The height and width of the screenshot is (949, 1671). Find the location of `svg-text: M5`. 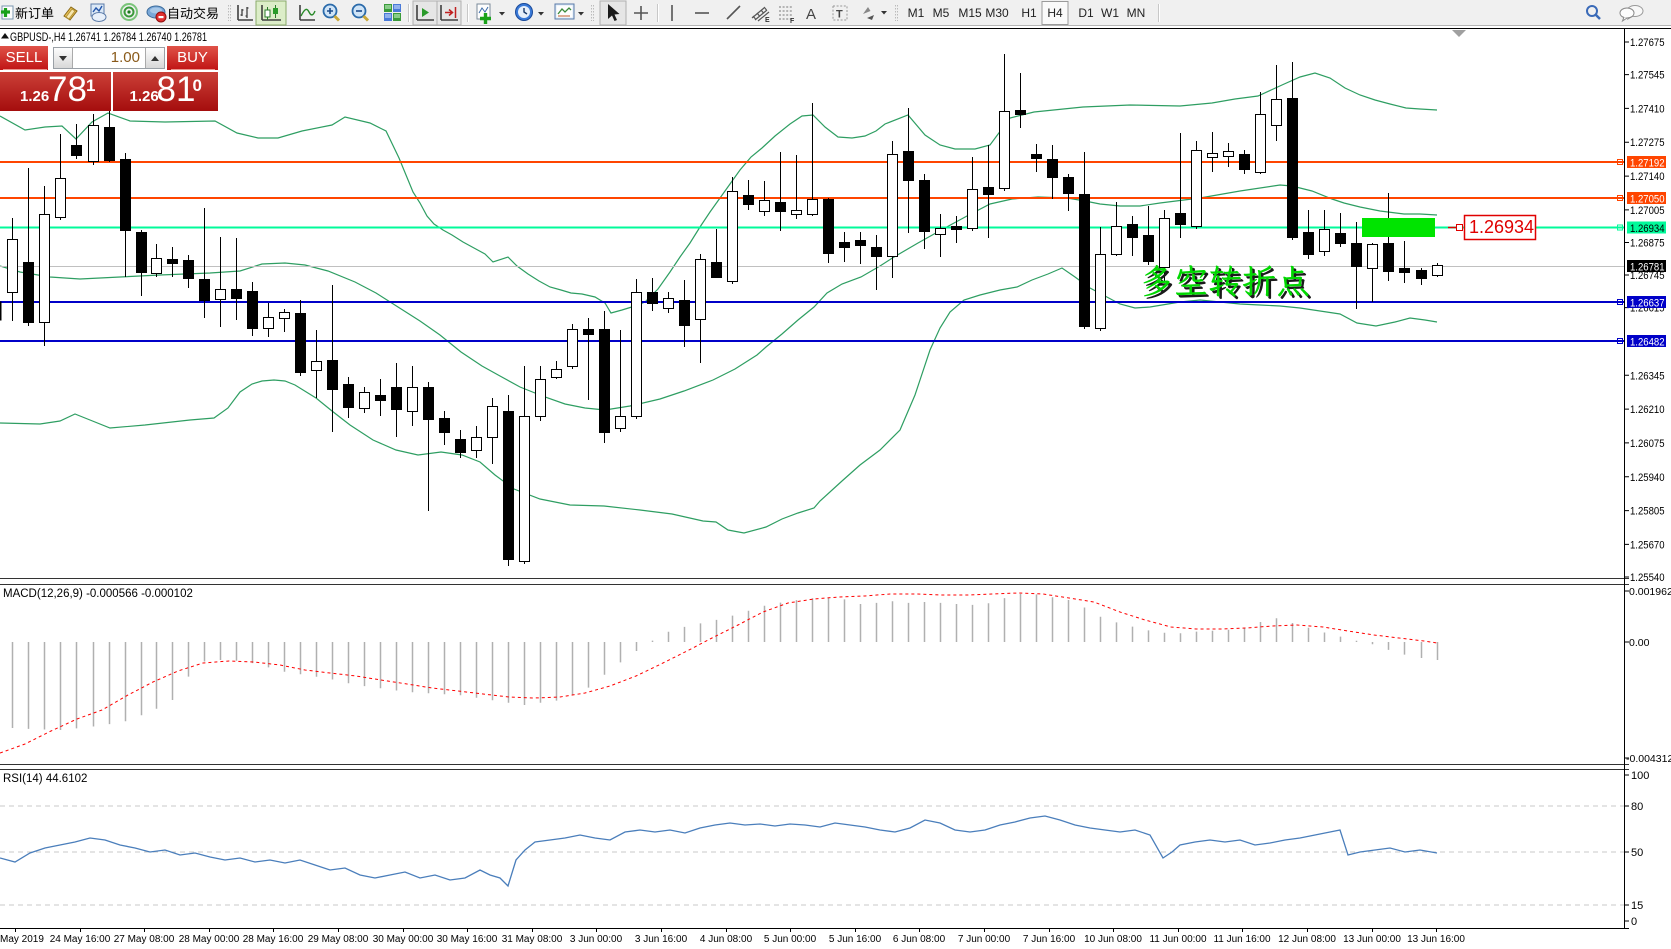

svg-text: M5 is located at coordinates (941, 13).